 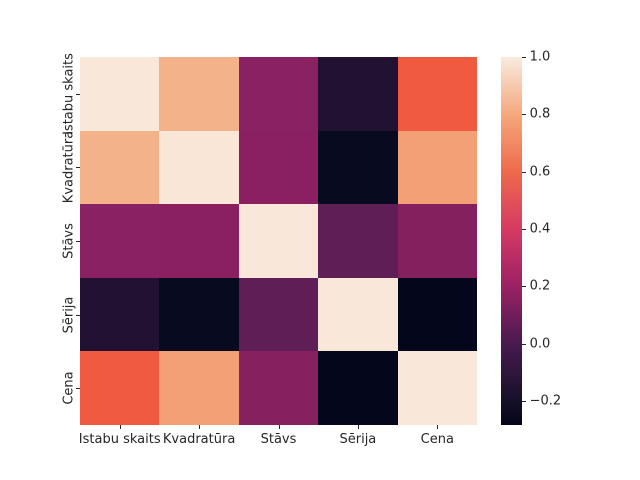 What do you see at coordinates (437, 439) in the screenshot?
I see `x-tick-label: Cena` at bounding box center [437, 439].